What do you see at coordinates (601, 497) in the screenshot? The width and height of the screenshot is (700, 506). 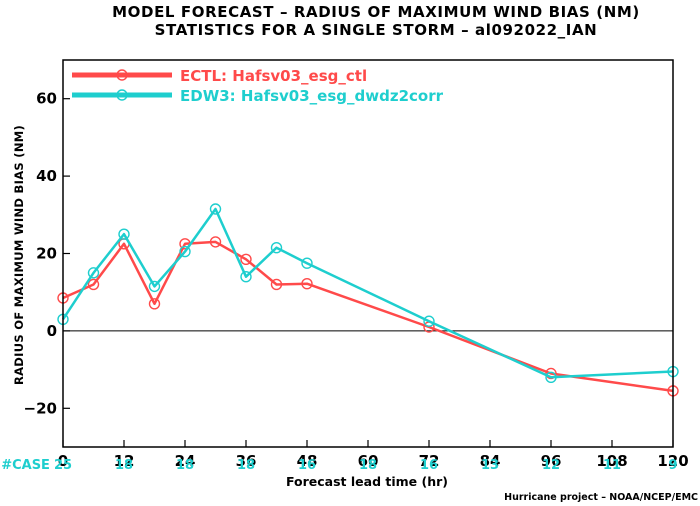 I see `credit-text: Hurricane project – NOAA/NCEP/EMC` at bounding box center [601, 497].